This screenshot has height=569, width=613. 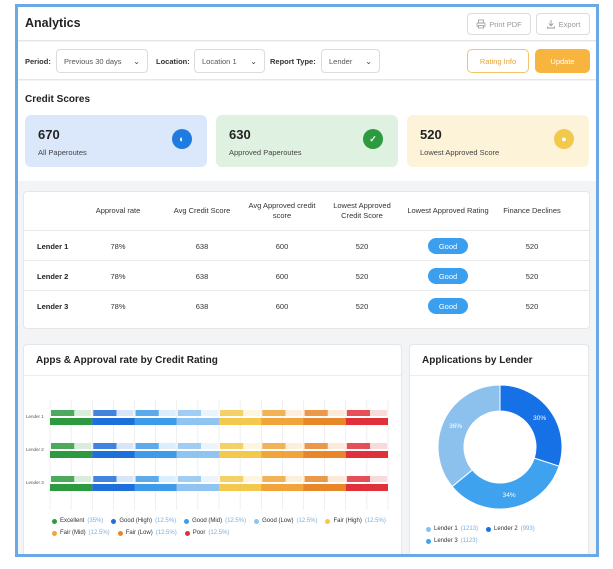 I want to click on location-label: Location:, so click(x=173, y=61).